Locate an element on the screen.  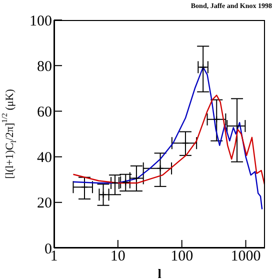
x-axis-title: l is located at coordinates (160, 273).